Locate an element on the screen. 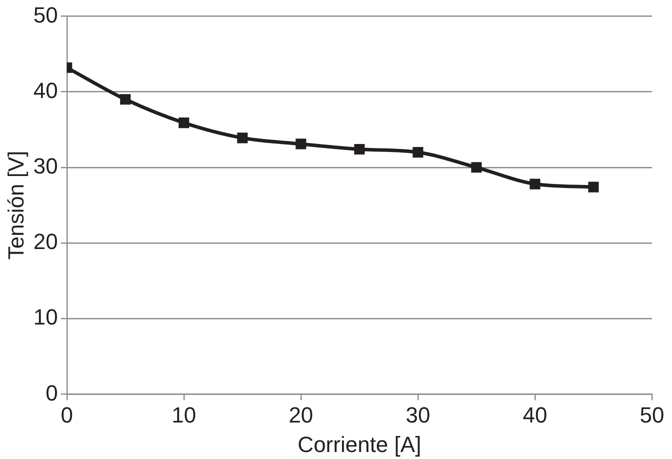  x-tick-label: 20 is located at coordinates (301, 415).